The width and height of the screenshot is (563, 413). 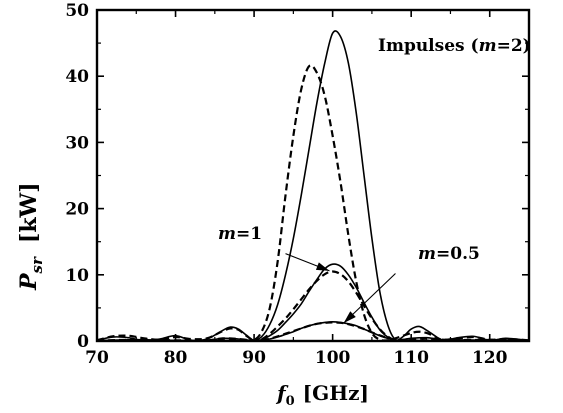 What do you see at coordinates (454, 46) in the screenshot?
I see `annotation-impulses: Impulses (m=2)` at bounding box center [454, 46].